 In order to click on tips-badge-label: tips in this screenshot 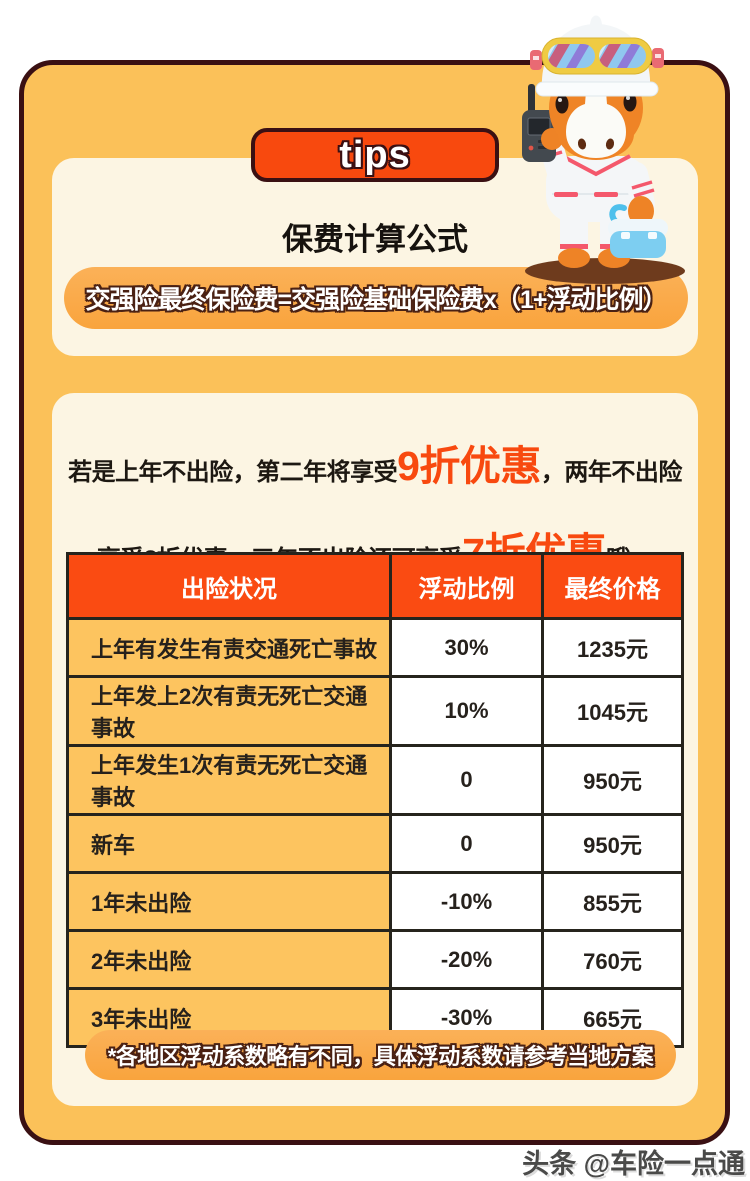, I will do `click(375, 154)`.